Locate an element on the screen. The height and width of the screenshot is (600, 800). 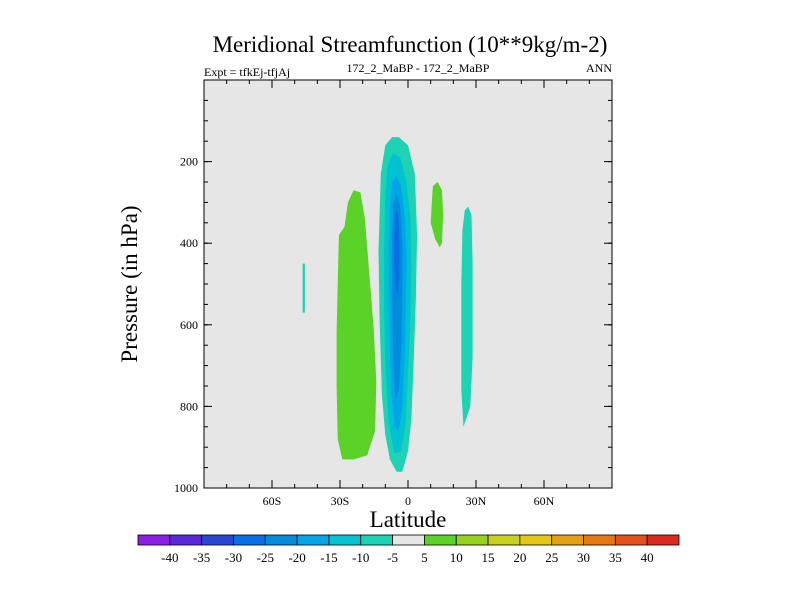
colorbar-label: -5 is located at coordinates (392, 557).